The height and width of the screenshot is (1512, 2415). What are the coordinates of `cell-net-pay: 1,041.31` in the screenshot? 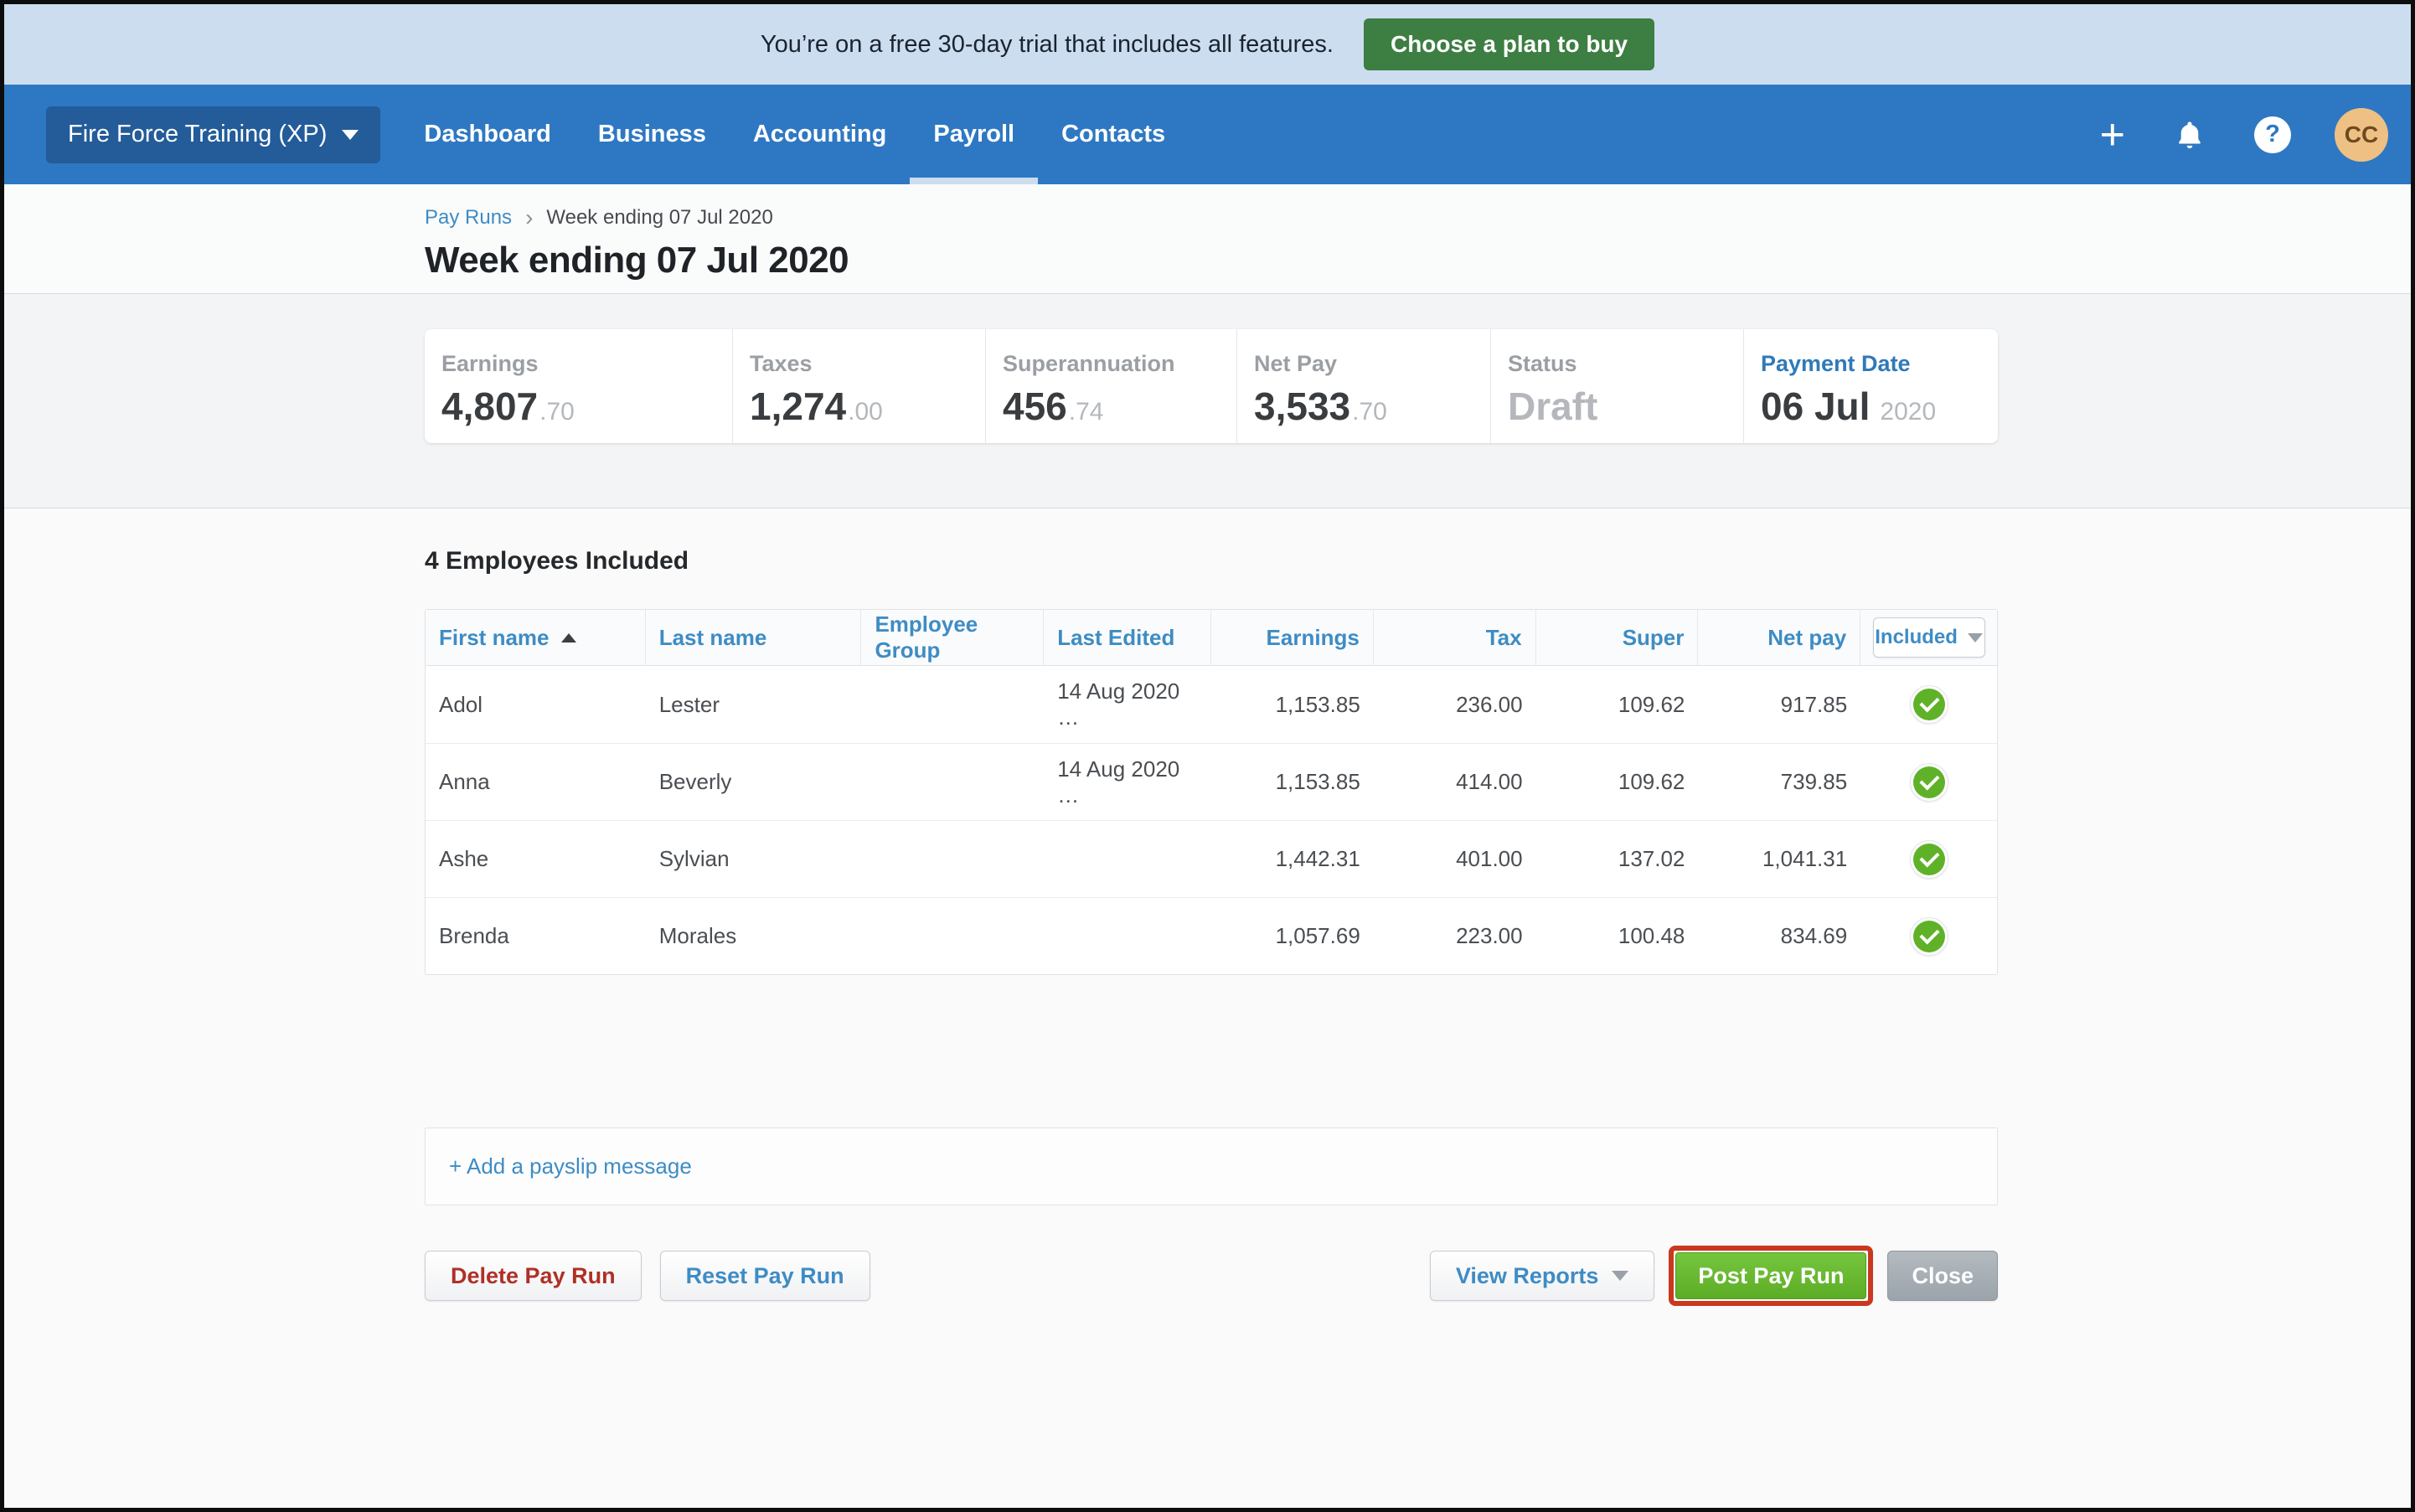 It's located at (1805, 858).